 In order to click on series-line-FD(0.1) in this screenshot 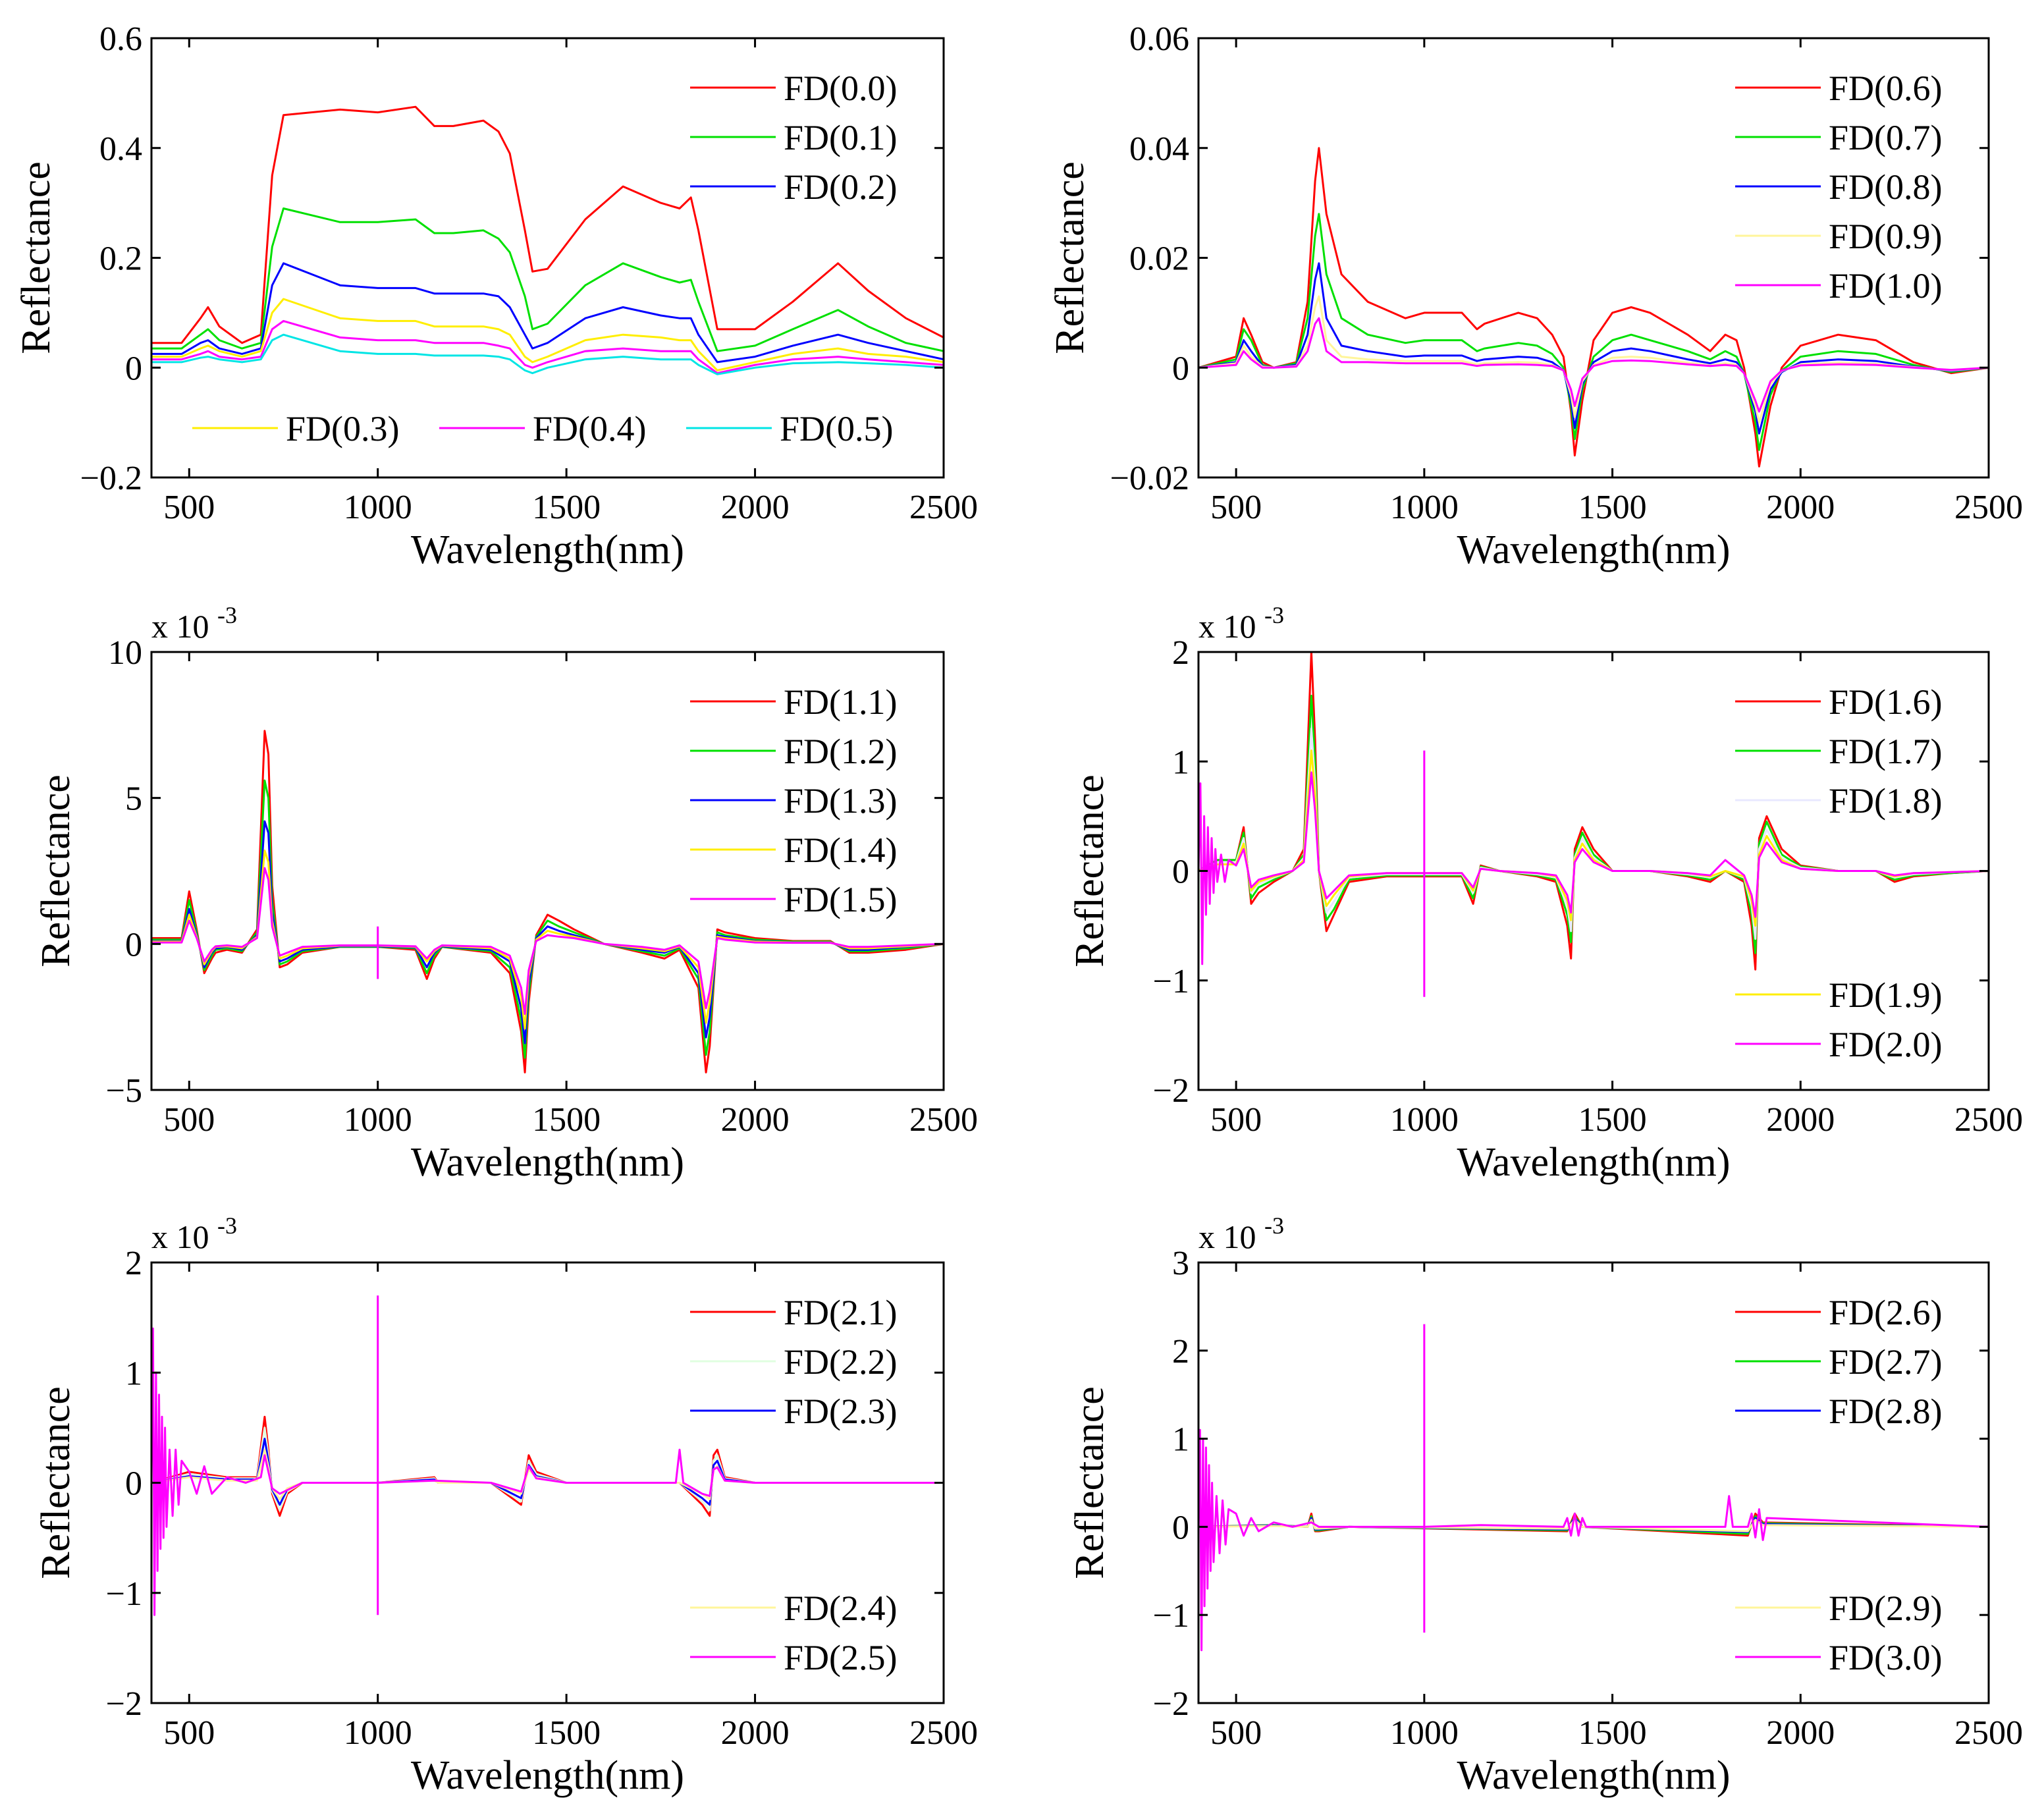, I will do `click(547, 279)`.